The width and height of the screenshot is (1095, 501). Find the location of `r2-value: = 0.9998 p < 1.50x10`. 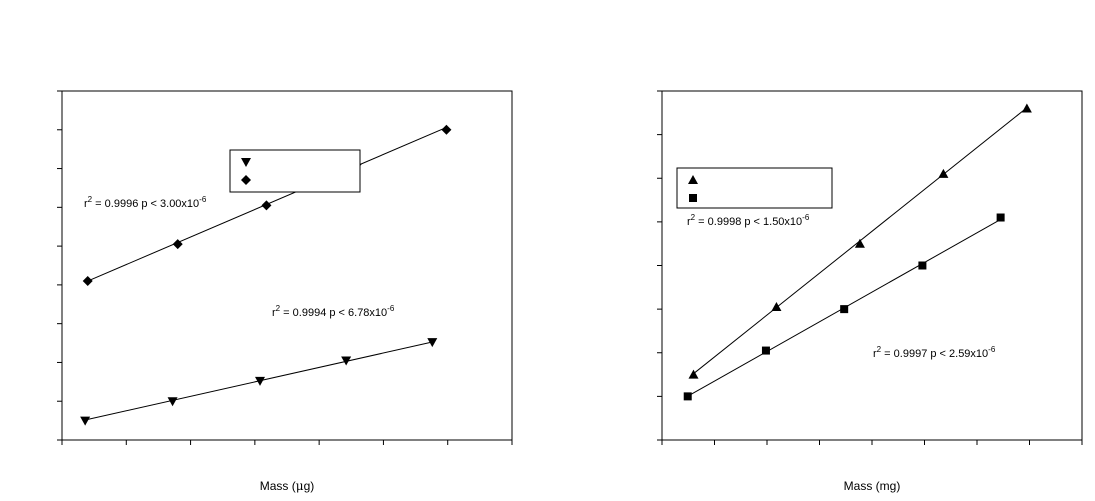

r2-value: = 0.9998 p < 1.50x10 is located at coordinates (748, 222).